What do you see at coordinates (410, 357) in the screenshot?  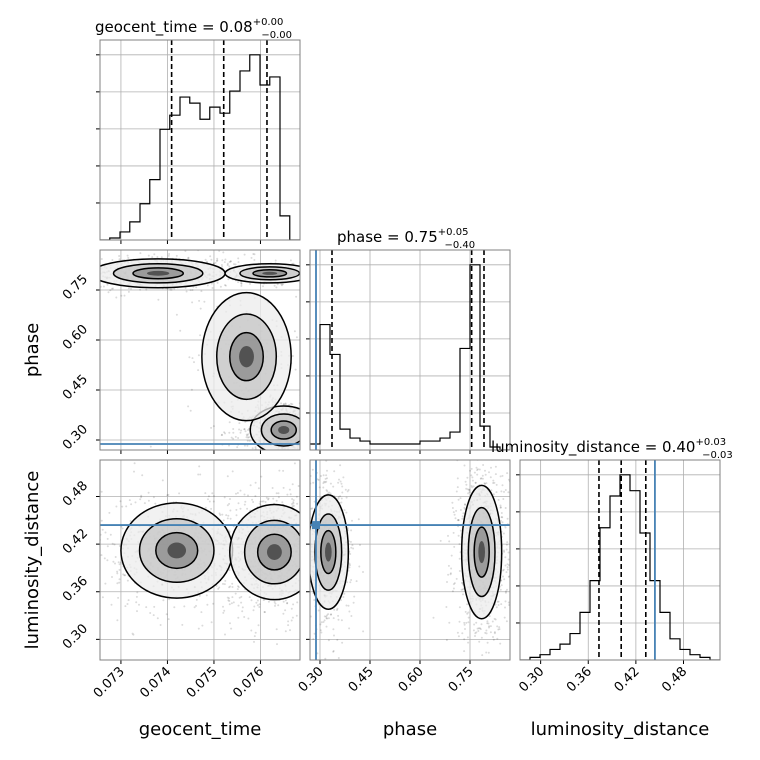 I see `histogram-phase` at bounding box center [410, 357].